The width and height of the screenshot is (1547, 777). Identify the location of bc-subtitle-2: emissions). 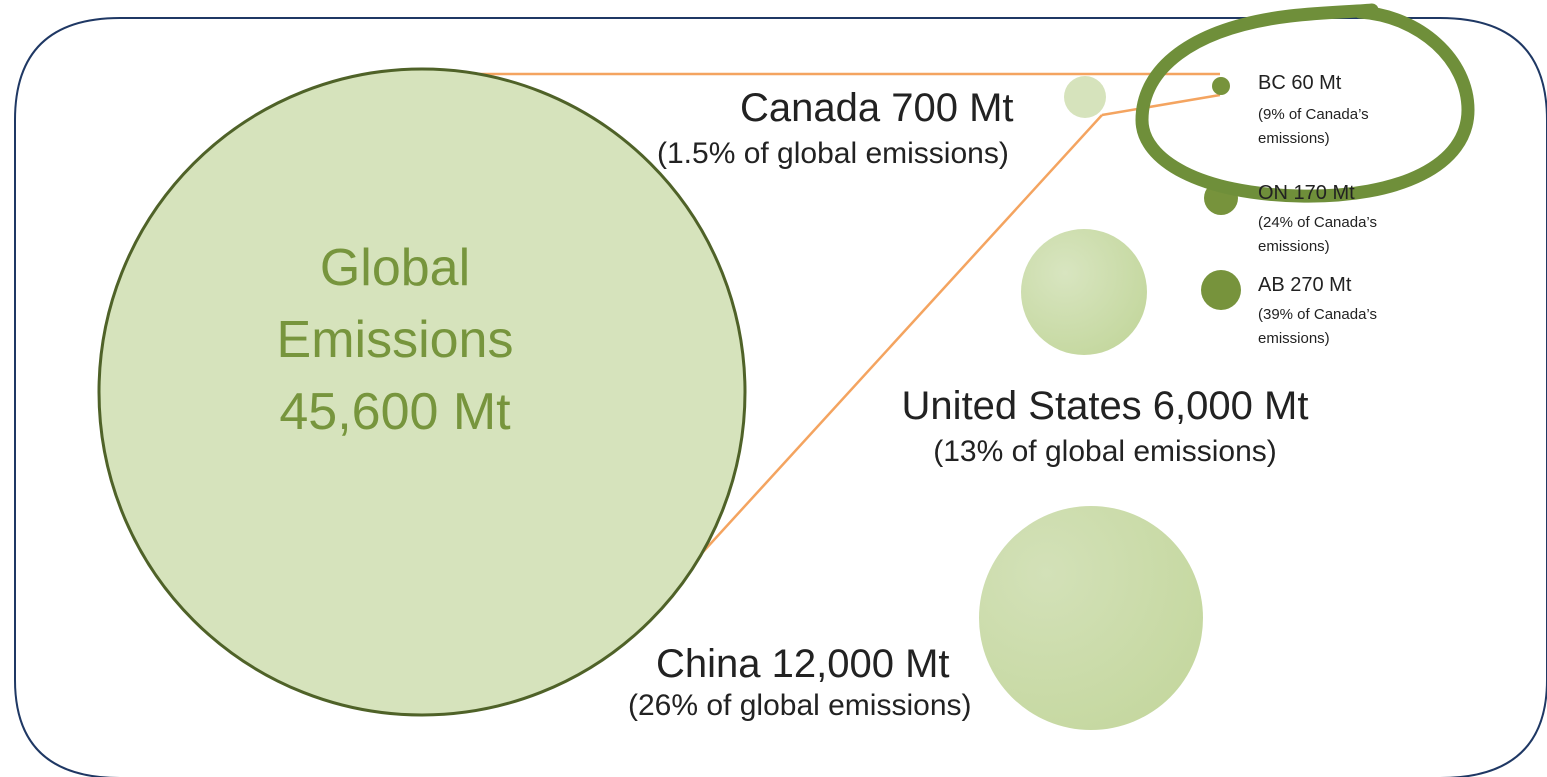
(1294, 138).